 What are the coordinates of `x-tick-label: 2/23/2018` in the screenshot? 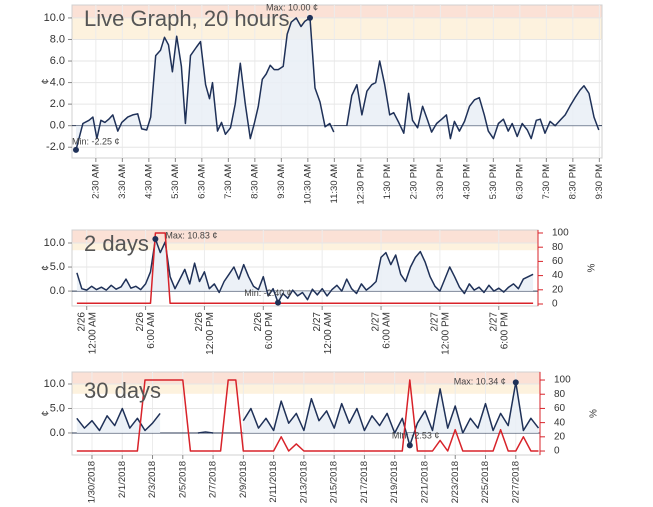 It's located at (455, 482).